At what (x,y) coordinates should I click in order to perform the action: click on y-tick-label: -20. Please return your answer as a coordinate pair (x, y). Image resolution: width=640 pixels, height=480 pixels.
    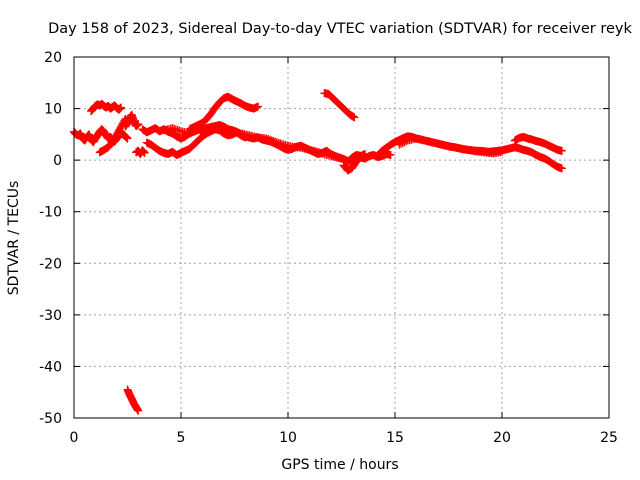
    Looking at the image, I should click on (50, 264).